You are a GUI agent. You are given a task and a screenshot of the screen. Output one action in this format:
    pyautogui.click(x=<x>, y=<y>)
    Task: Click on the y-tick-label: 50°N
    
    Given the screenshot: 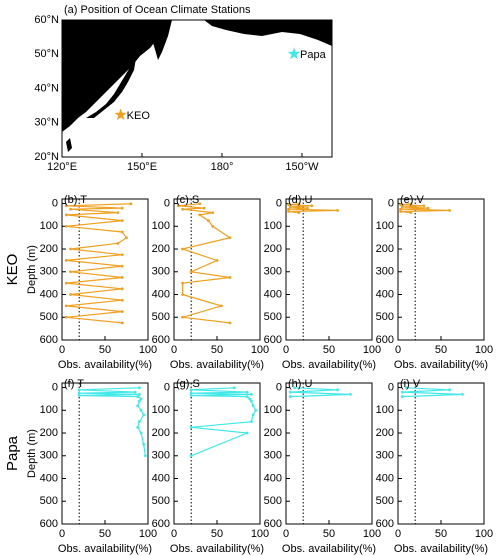 What is the action you would take?
    pyautogui.click(x=46, y=54)
    